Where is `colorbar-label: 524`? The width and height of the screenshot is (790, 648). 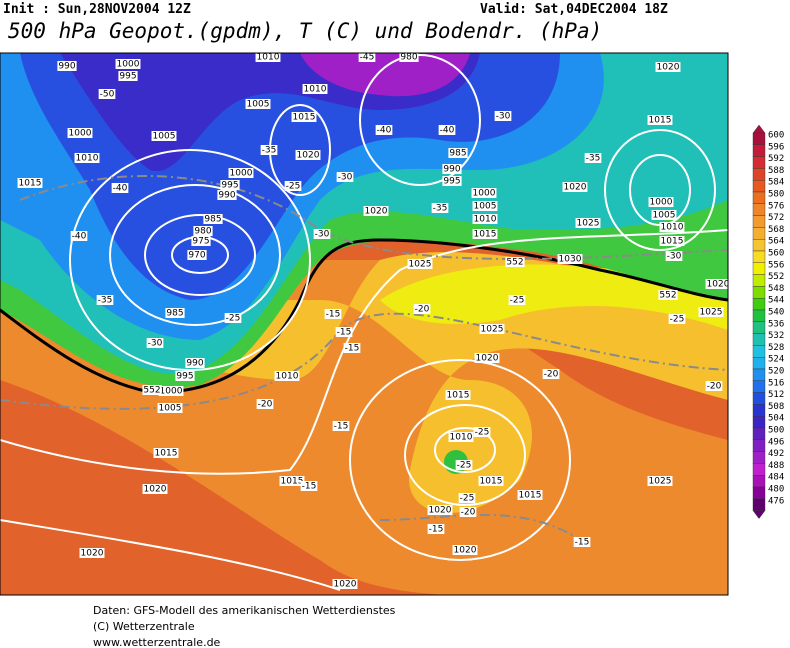 colorbar-label: 524 is located at coordinates (776, 360).